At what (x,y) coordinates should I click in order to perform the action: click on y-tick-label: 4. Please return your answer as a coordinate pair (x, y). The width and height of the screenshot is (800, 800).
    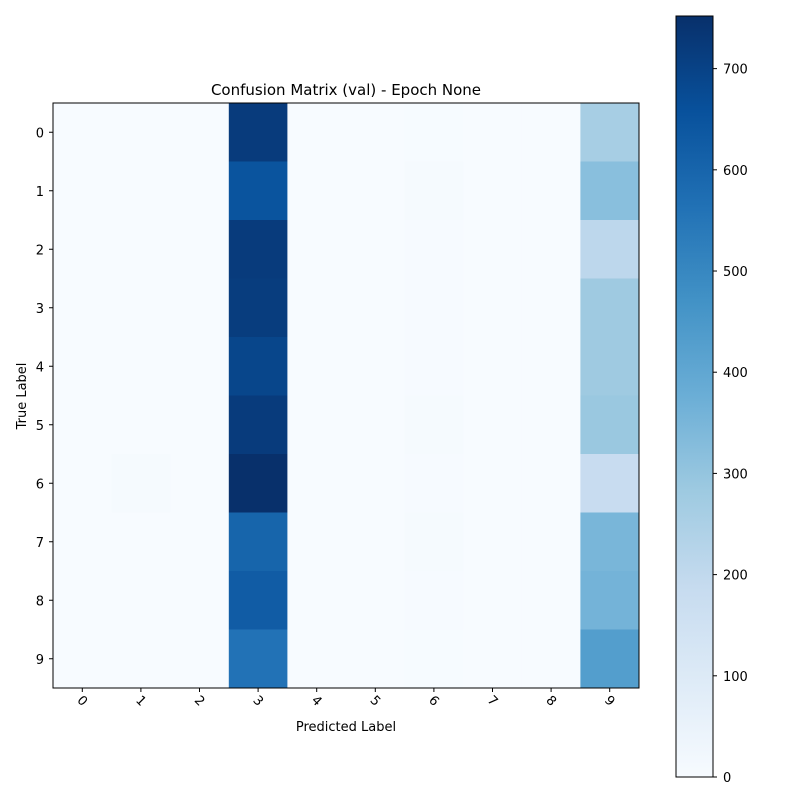
    Looking at the image, I should click on (40, 367).